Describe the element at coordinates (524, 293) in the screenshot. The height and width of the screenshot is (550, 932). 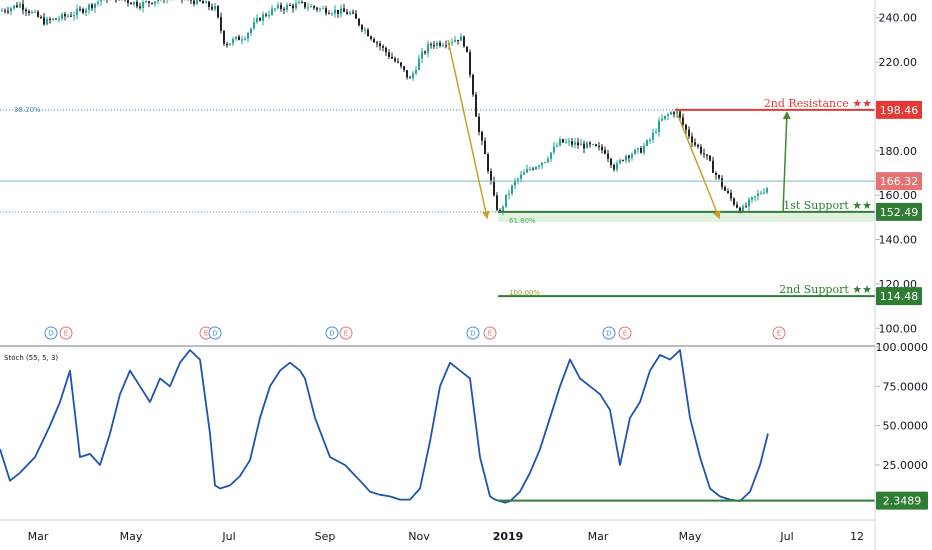
I see `fib-100-label: 100.00%` at that location.